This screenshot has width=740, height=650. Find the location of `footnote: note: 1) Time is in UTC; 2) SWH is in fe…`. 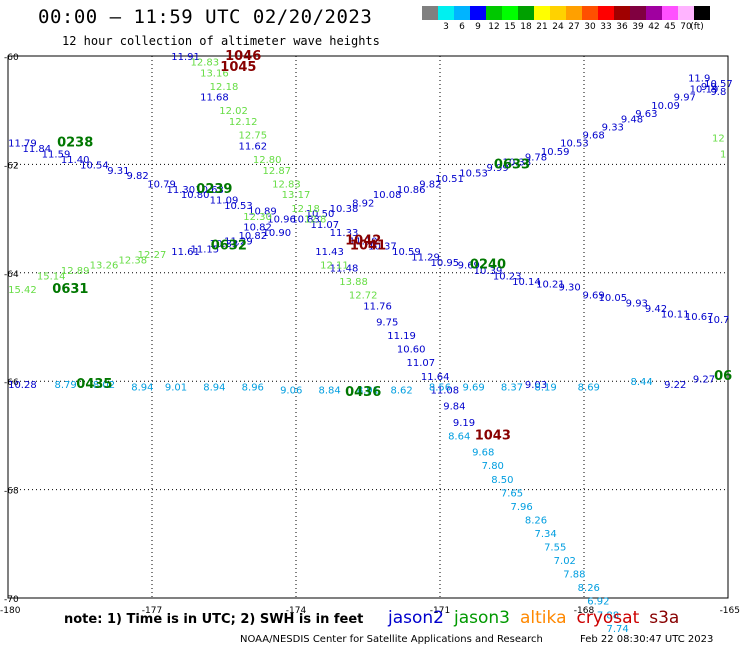

footnote: note: 1) Time is in UTC; 2) SWH is in fe… is located at coordinates (214, 619).